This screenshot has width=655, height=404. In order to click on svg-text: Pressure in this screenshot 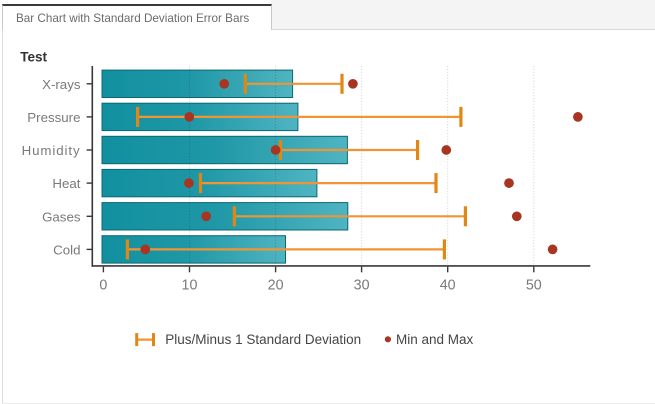, I will do `click(53, 117)`.